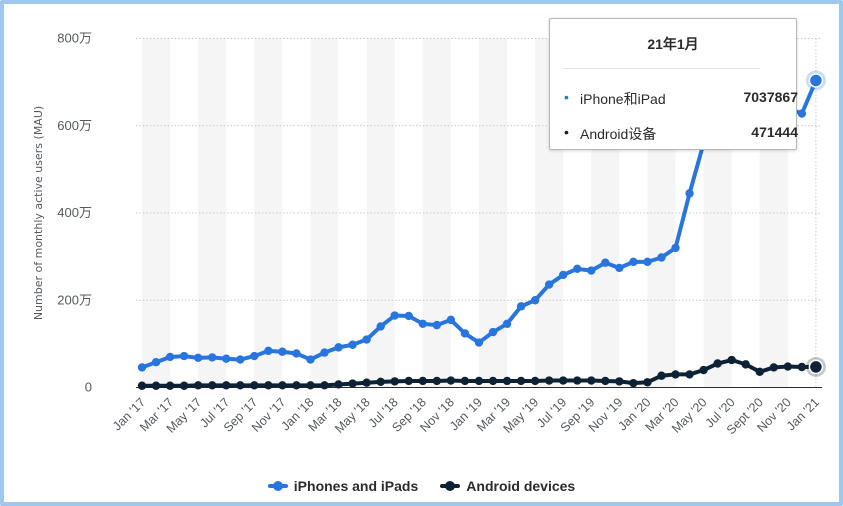  Describe the element at coordinates (507, 486) in the screenshot. I see `legend-item-android: Android devices` at that location.